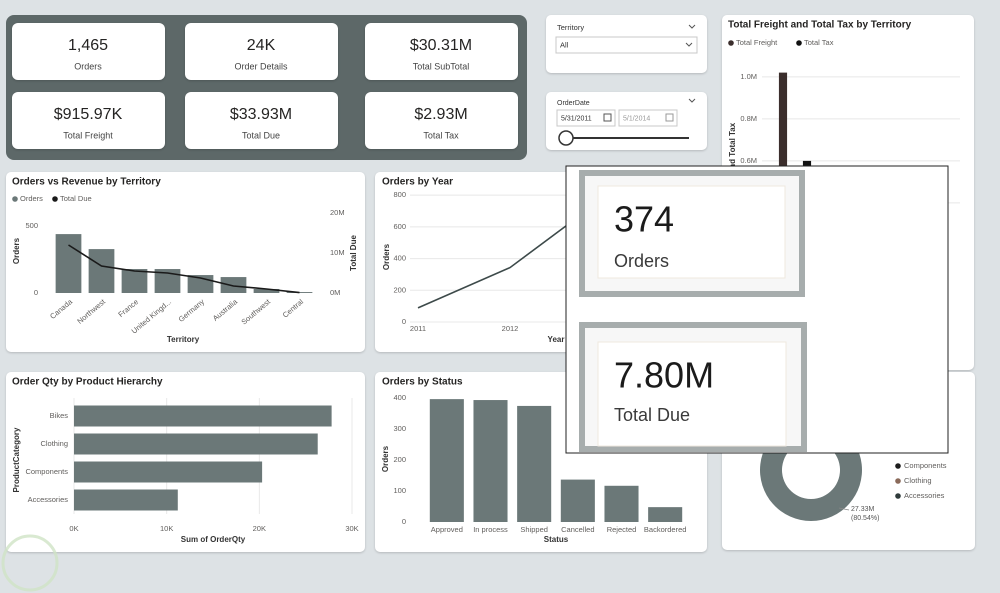 This screenshot has width=1000, height=593. I want to click on x-tick-label: Rejected, so click(622, 529).